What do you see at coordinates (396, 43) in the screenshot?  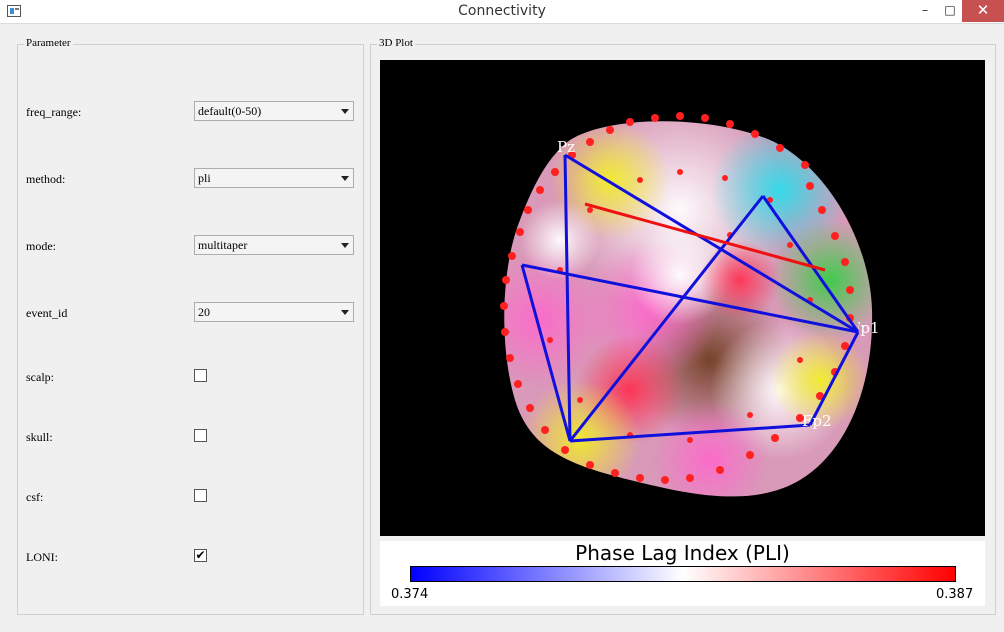 I see `plot-group-title: 3D Plot` at bounding box center [396, 43].